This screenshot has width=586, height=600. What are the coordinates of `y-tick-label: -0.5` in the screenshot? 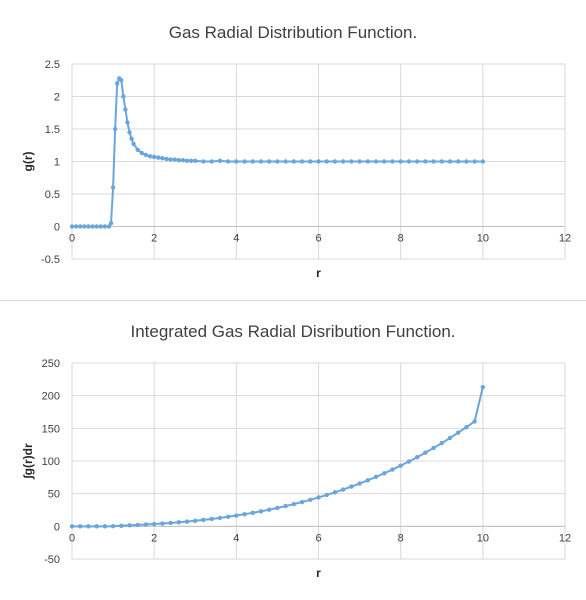 It's located at (50, 260).